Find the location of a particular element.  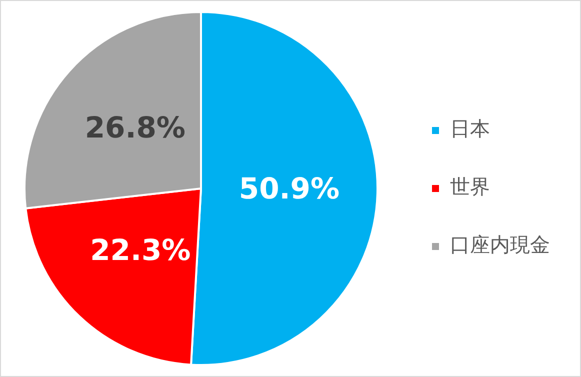

legend-label: 日本 is located at coordinates (470, 128).